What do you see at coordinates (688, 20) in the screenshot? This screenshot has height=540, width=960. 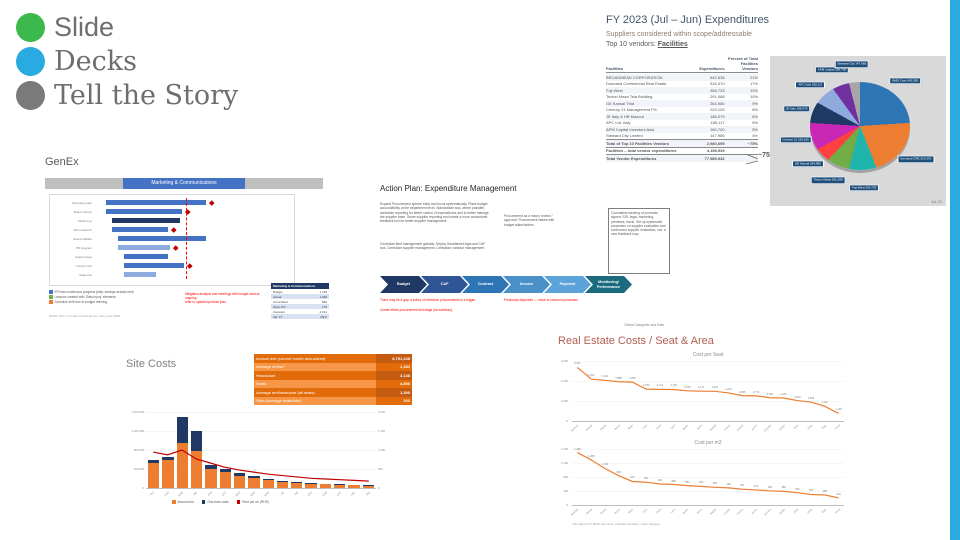 I see `expenditures-title: FY 2023 (Jul – Jun) Expenditures` at bounding box center [688, 20].